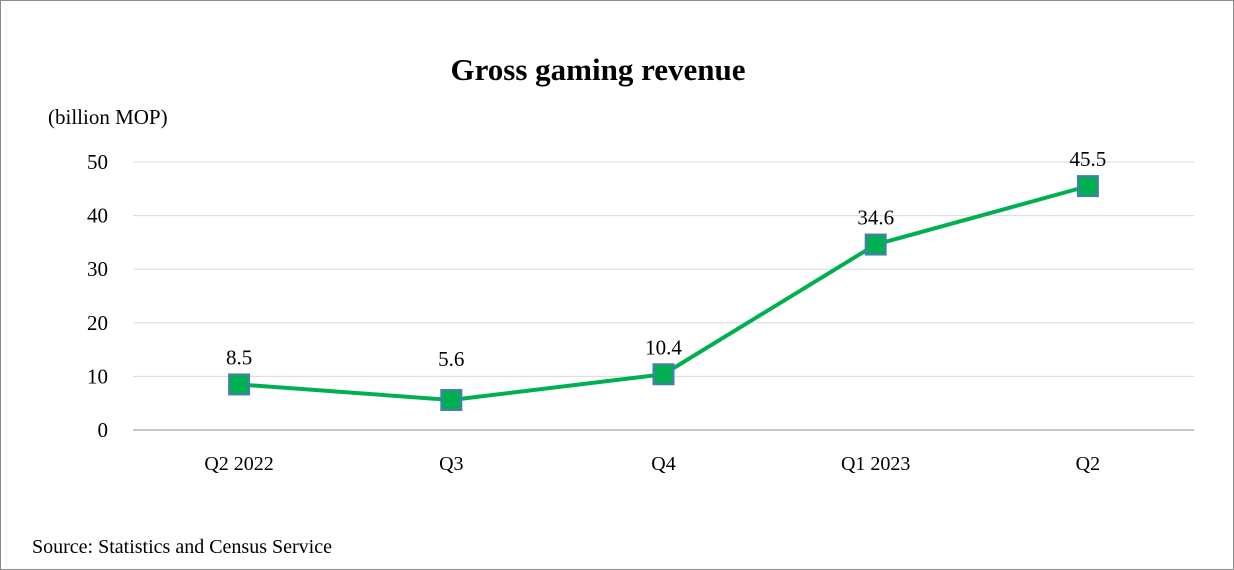 The height and width of the screenshot is (570, 1234). Describe the element at coordinates (97, 296) in the screenshot. I see `y-tick-labels: 0 10 20 30 40 50` at that location.